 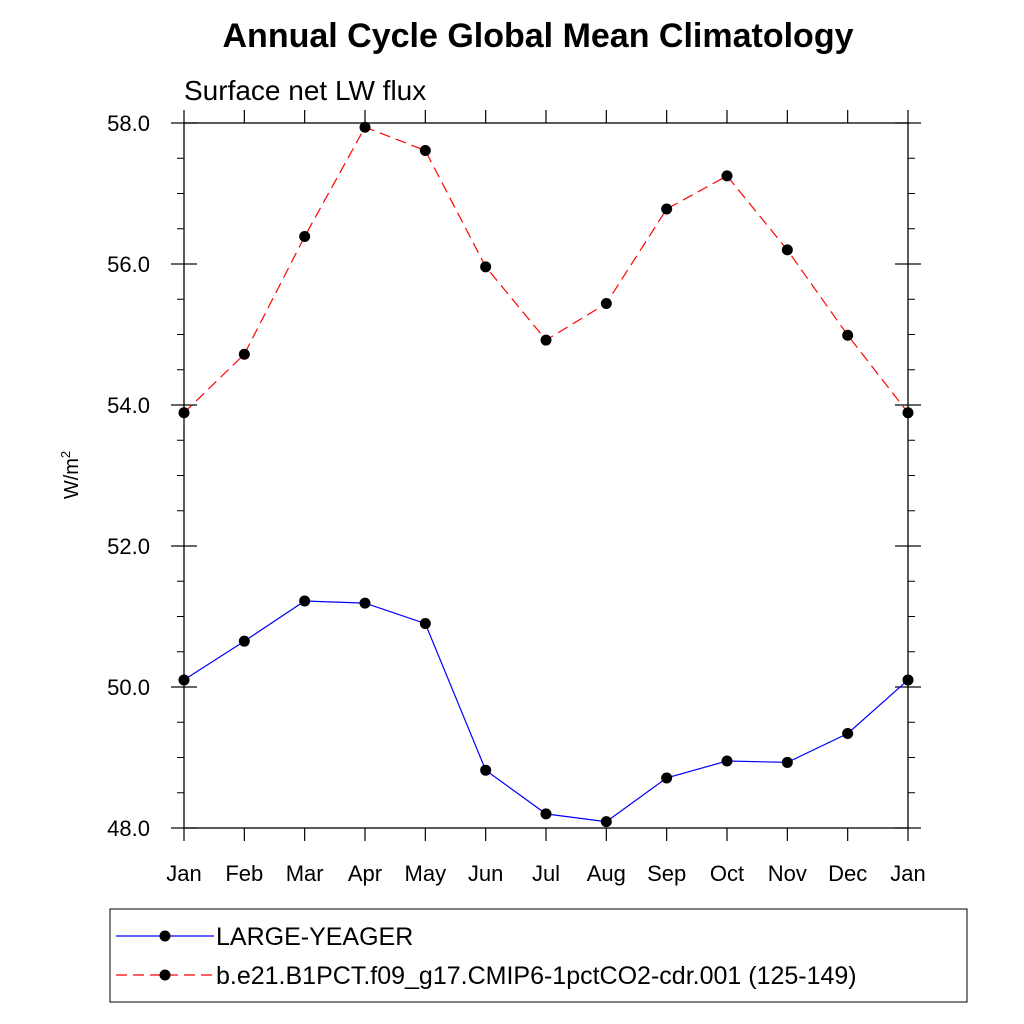 I want to click on y-tick-label: 58.0, so click(x=128, y=123).